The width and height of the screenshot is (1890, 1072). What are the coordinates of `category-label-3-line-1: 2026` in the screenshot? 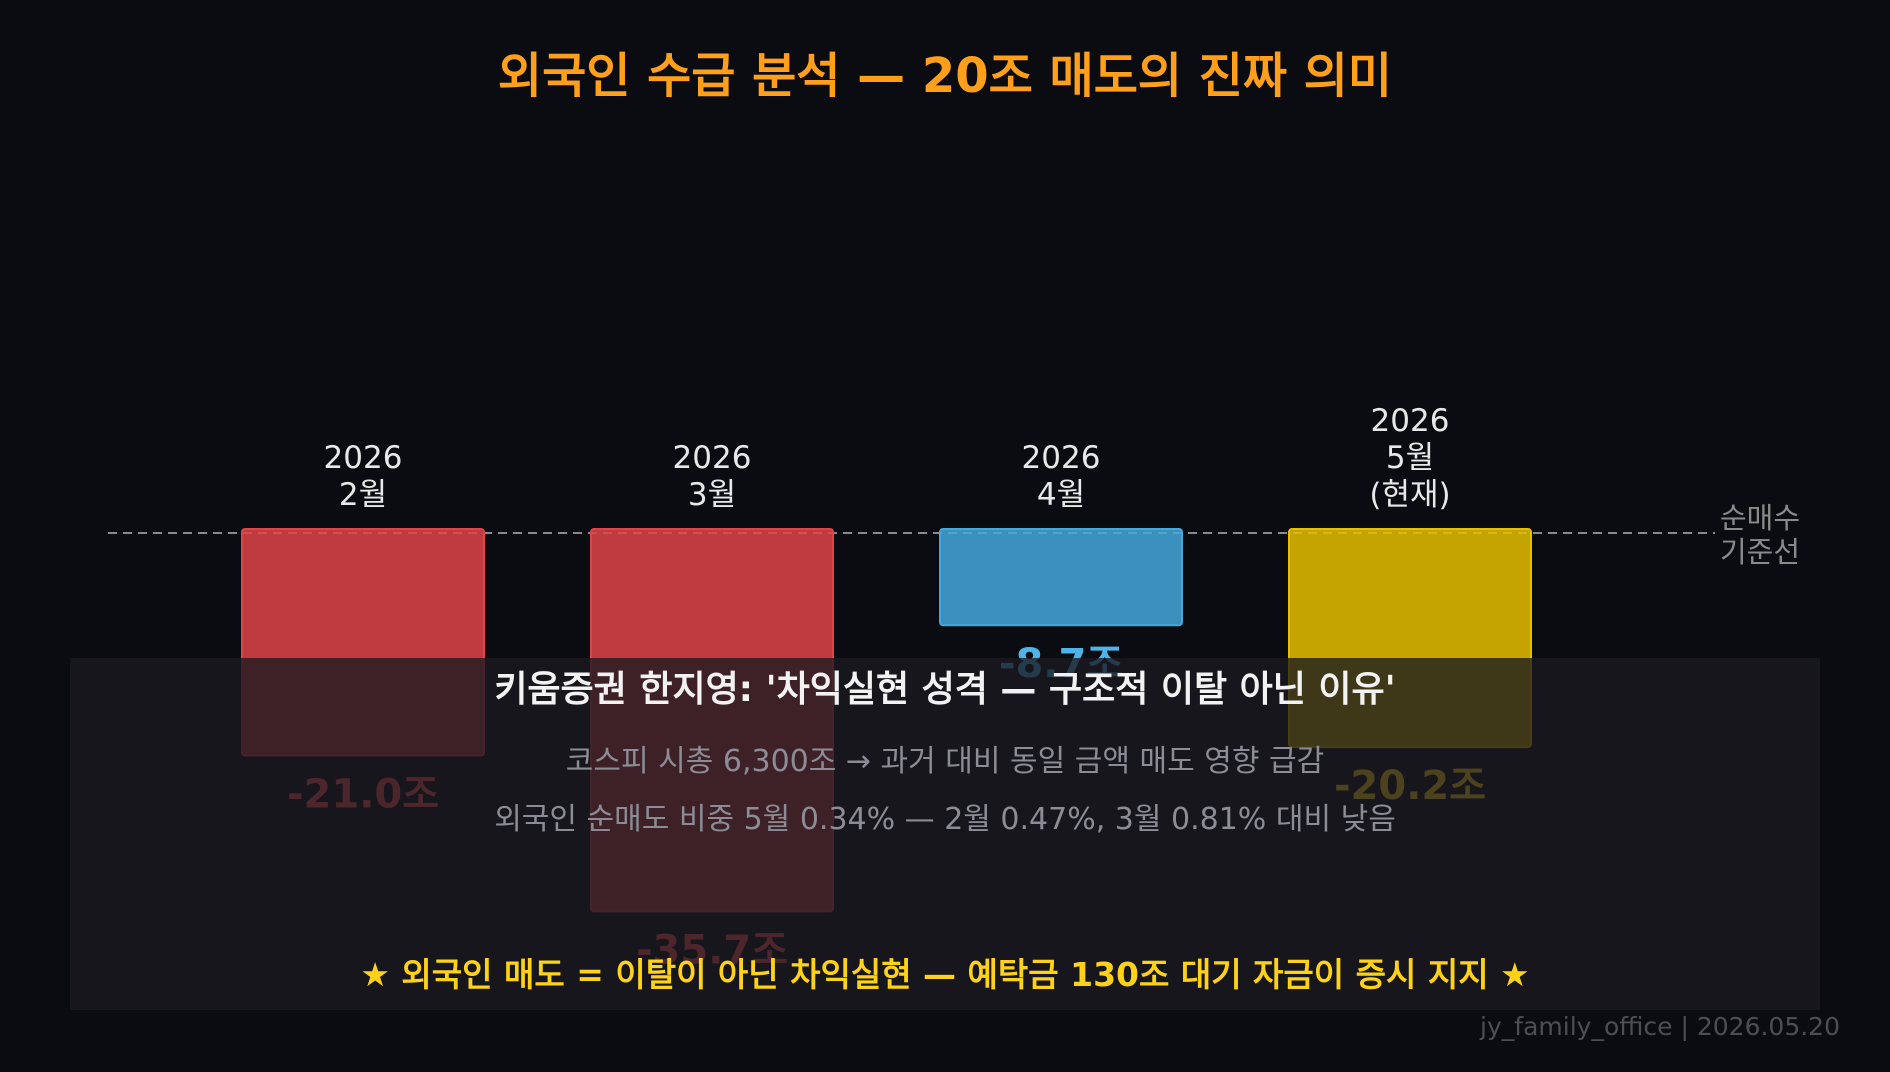 It's located at (1061, 458).